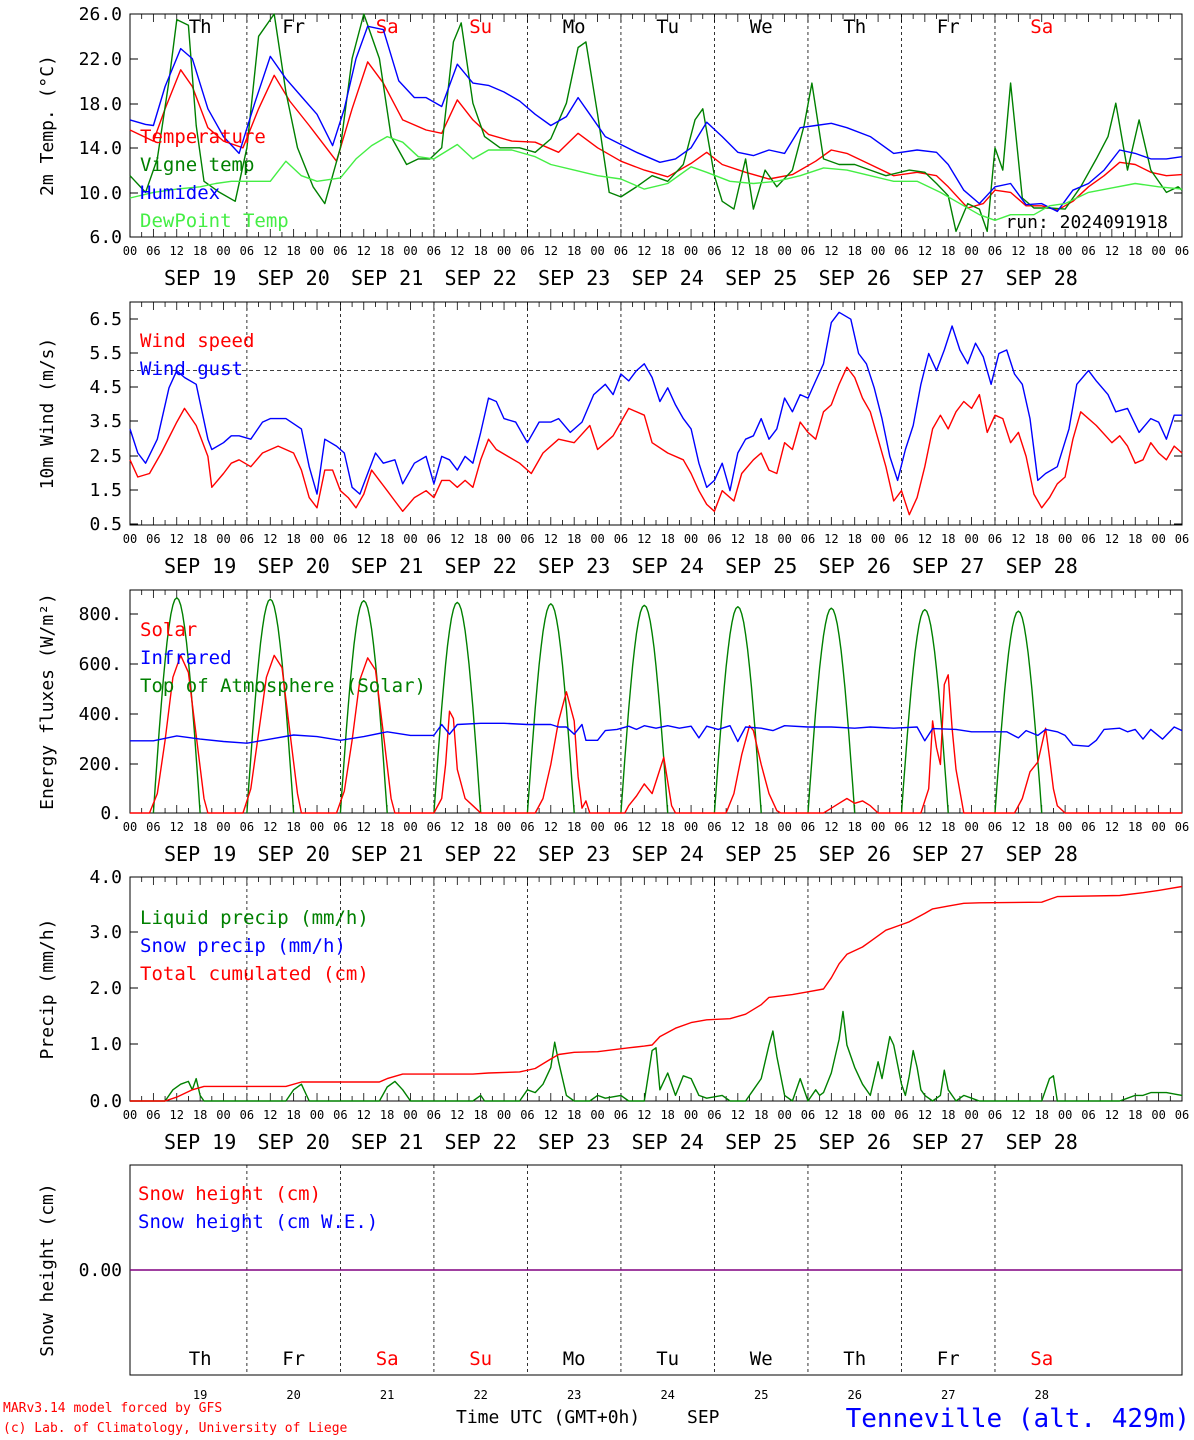 Image resolution: width=1194 pixels, height=1440 pixels. I want to click on x-axis-title: Time UTC (GMT+0h), so click(548, 1417).